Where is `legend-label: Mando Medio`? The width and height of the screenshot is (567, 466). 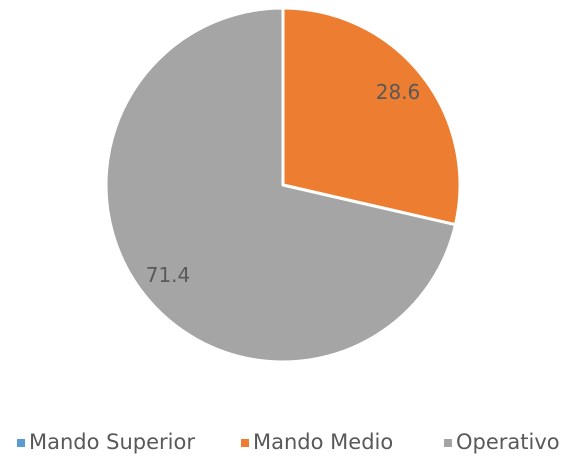
legend-label: Mando Medio is located at coordinates (323, 442).